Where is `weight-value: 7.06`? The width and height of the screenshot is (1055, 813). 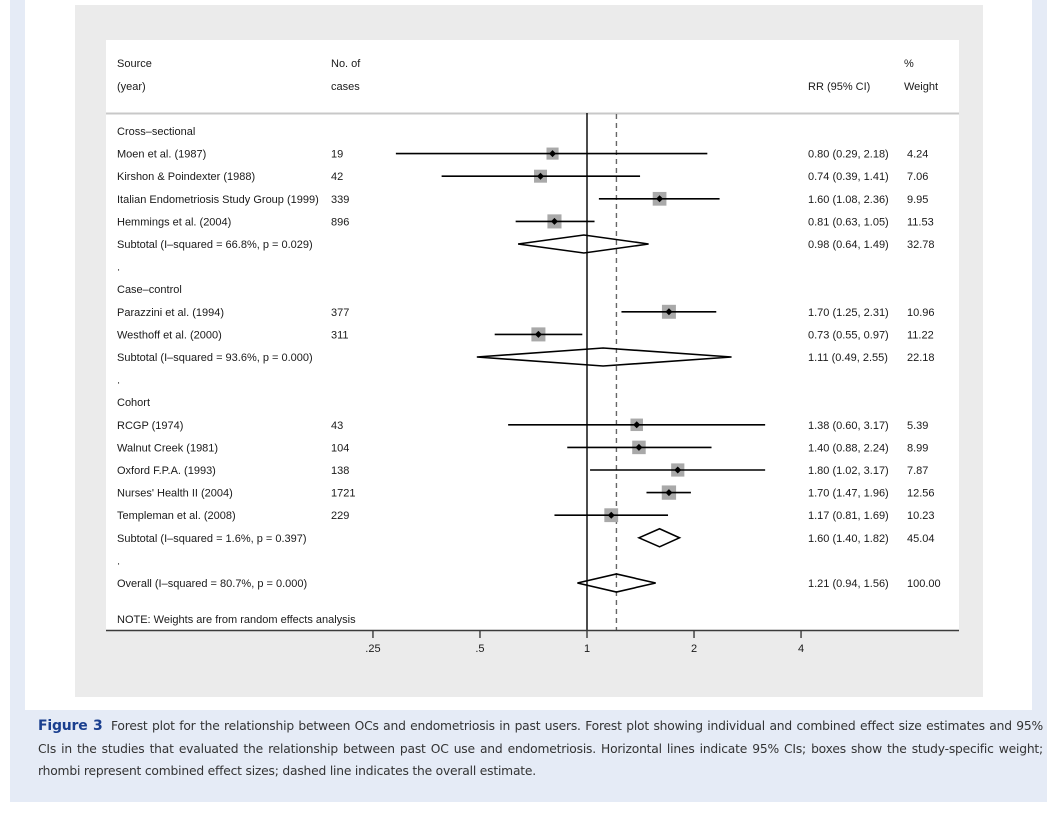
weight-value: 7.06 is located at coordinates (917, 177).